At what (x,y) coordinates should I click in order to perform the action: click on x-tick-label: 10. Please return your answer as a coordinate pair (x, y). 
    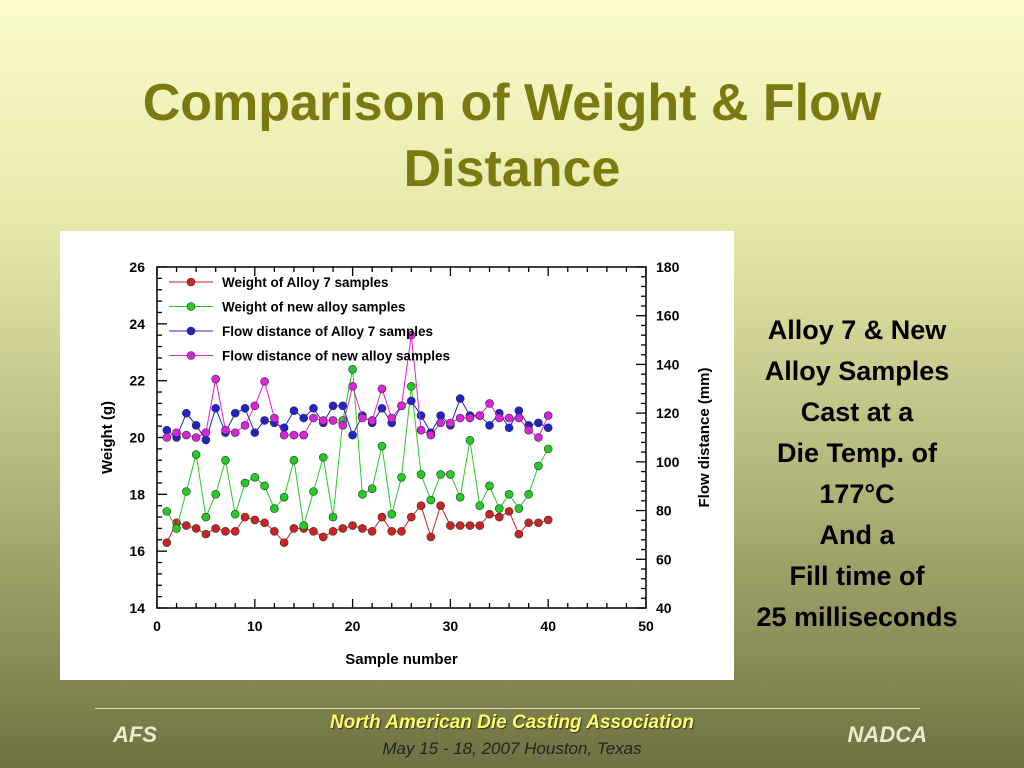
    Looking at the image, I should click on (255, 626).